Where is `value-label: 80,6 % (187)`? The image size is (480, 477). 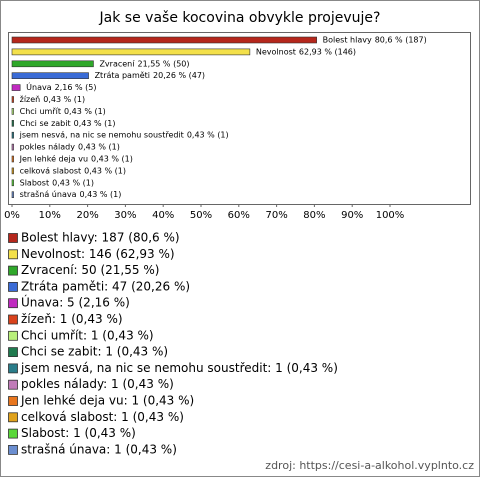
value-label: 80,6 % (187) is located at coordinates (401, 40).